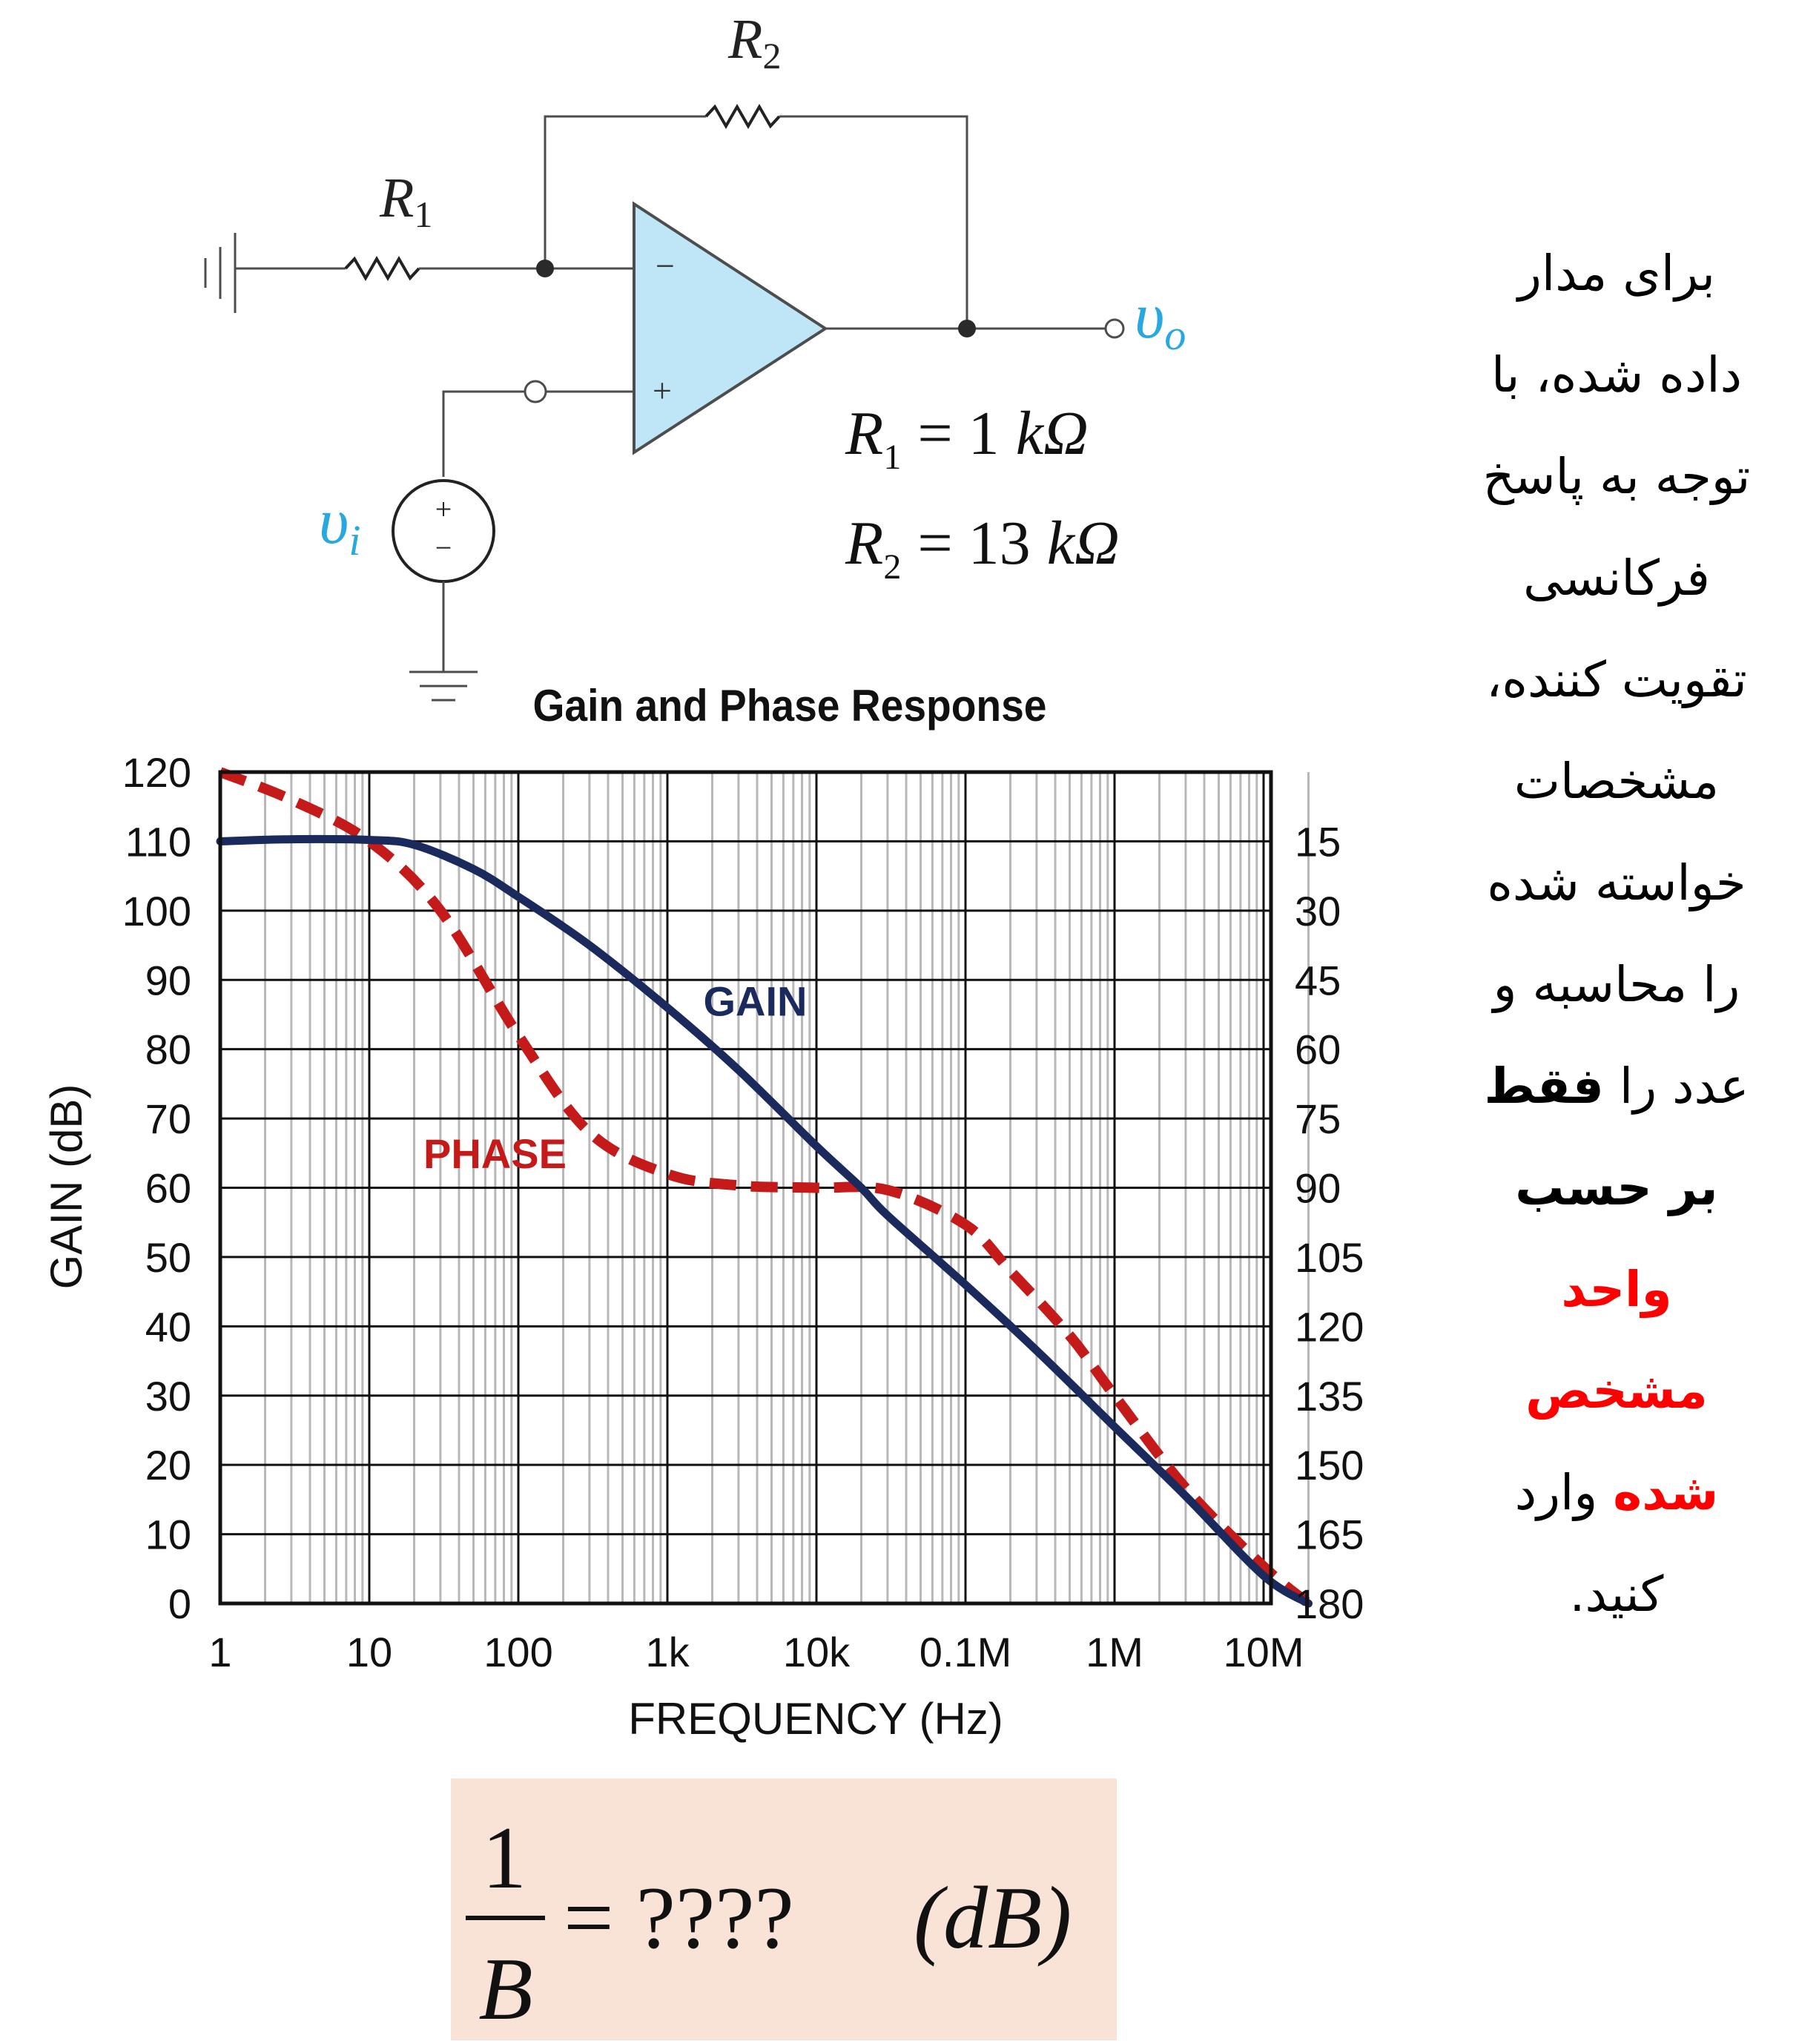 This screenshot has width=1819, height=2044. I want to click on question-red-line: مشخص, so click(1616, 1391).